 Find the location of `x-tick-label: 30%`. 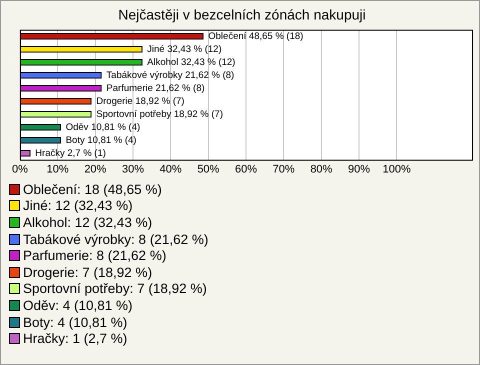

x-tick-label: 30% is located at coordinates (133, 169).